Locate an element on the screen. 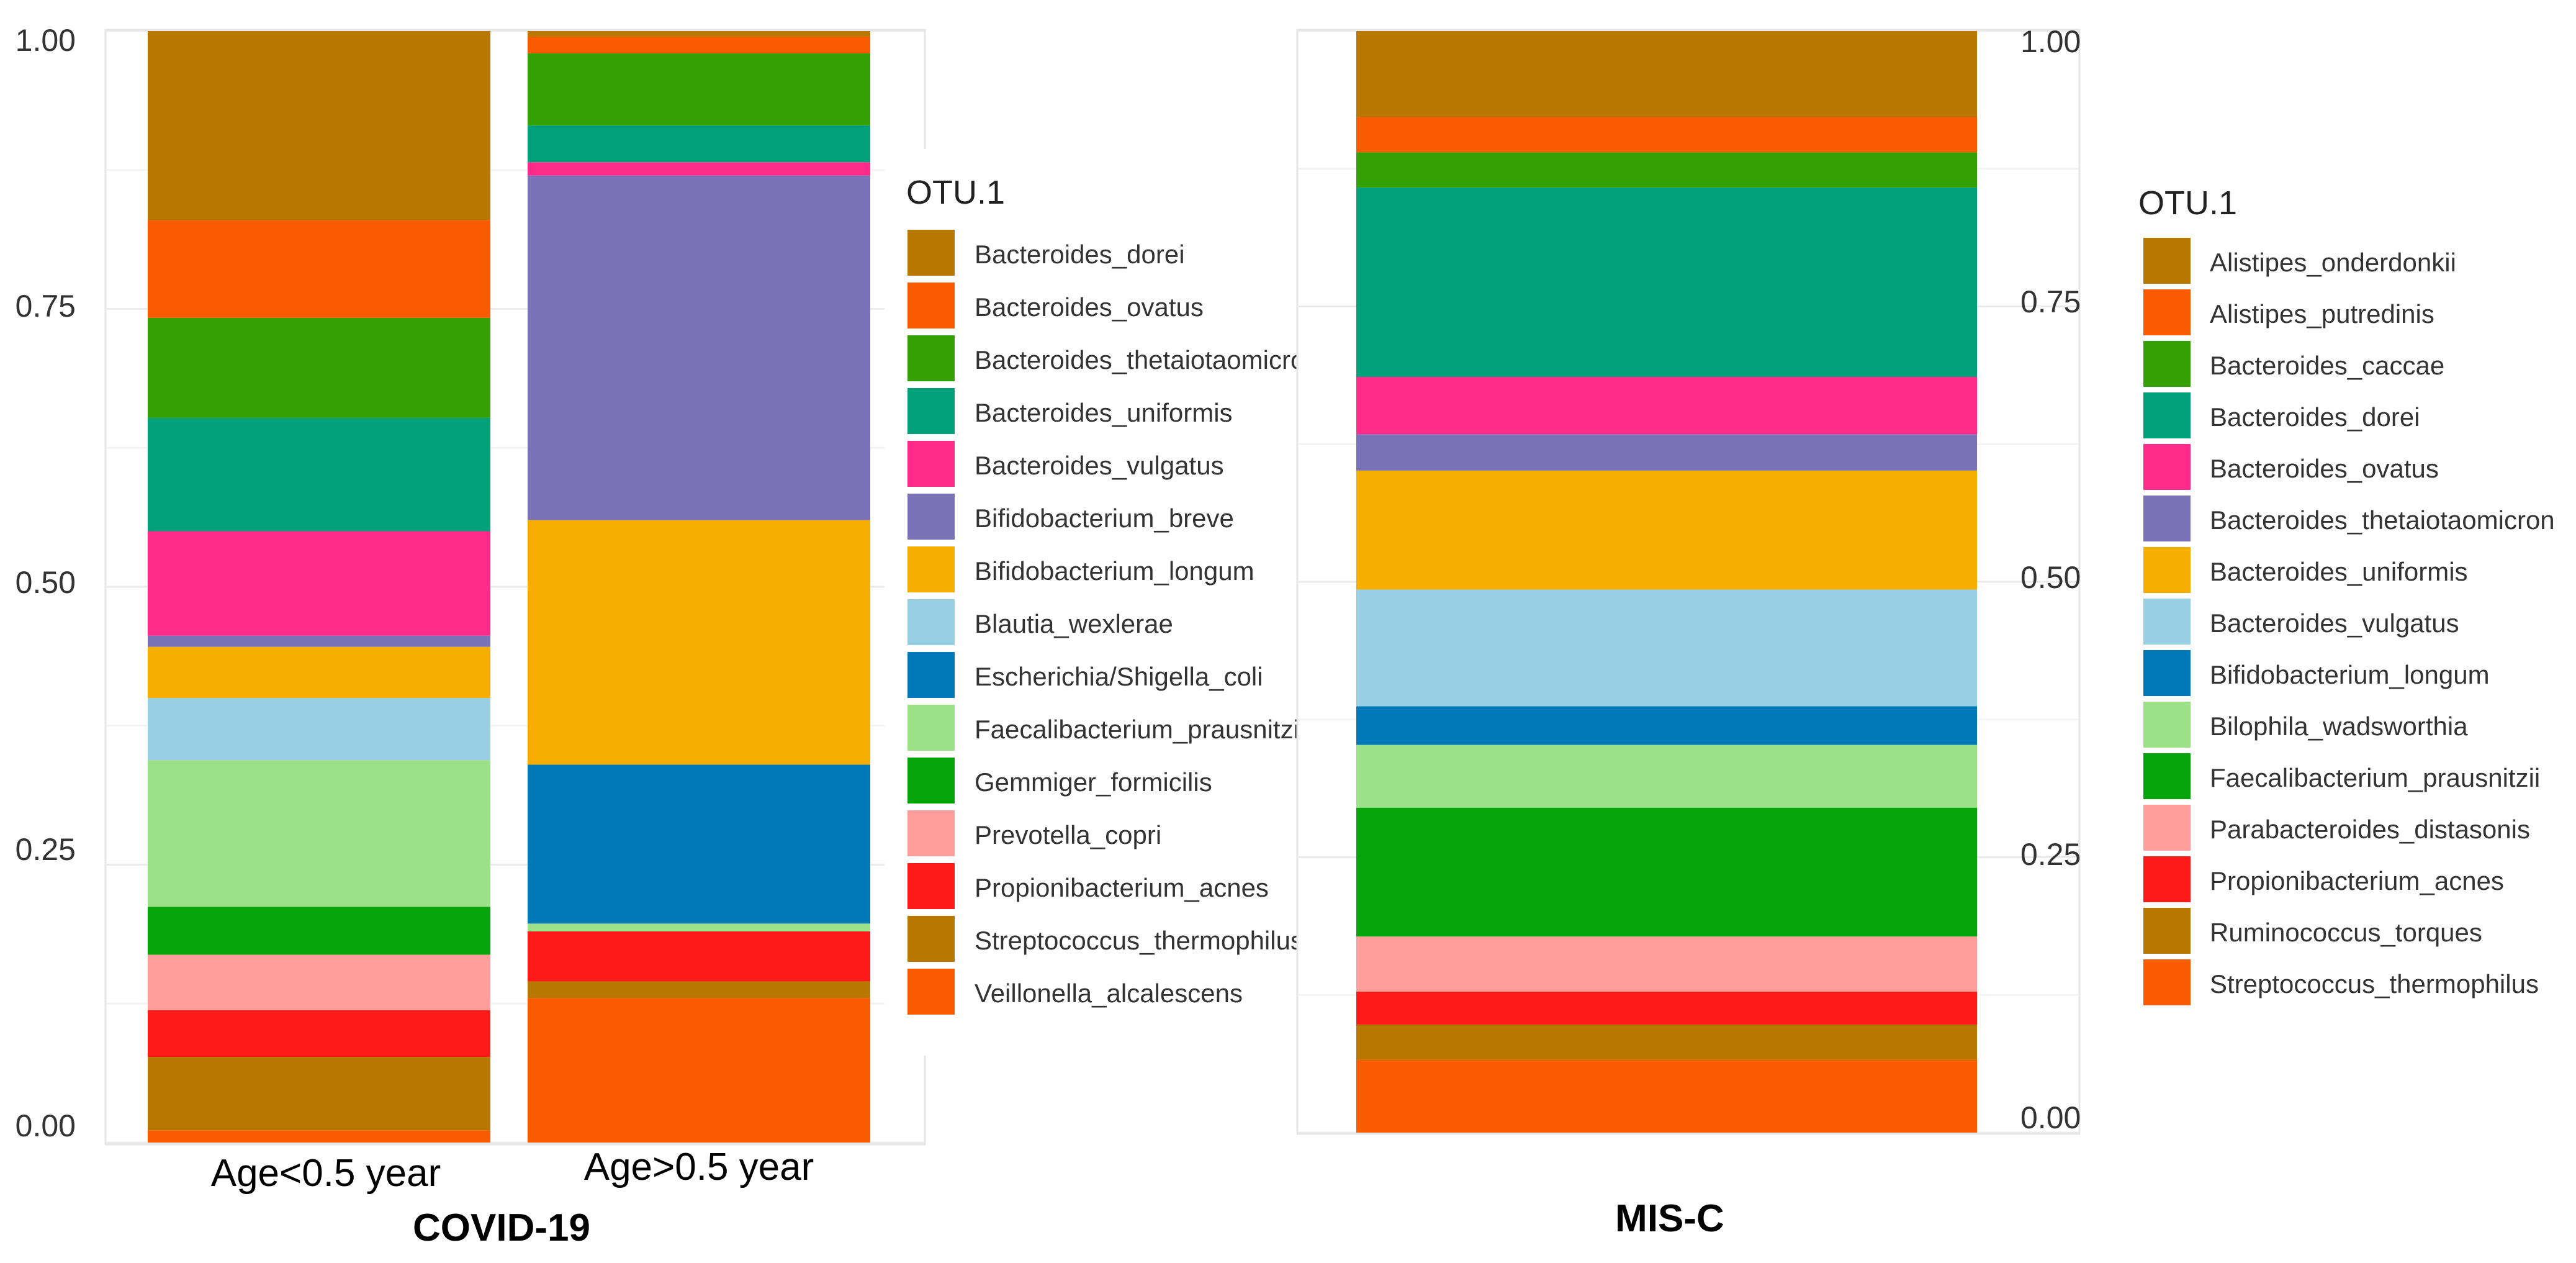 This screenshot has width=2576, height=1263. legend-label-faecalibacterium-prausnitzii: Faecalibacterium_prausnitzii is located at coordinates (1140, 729).